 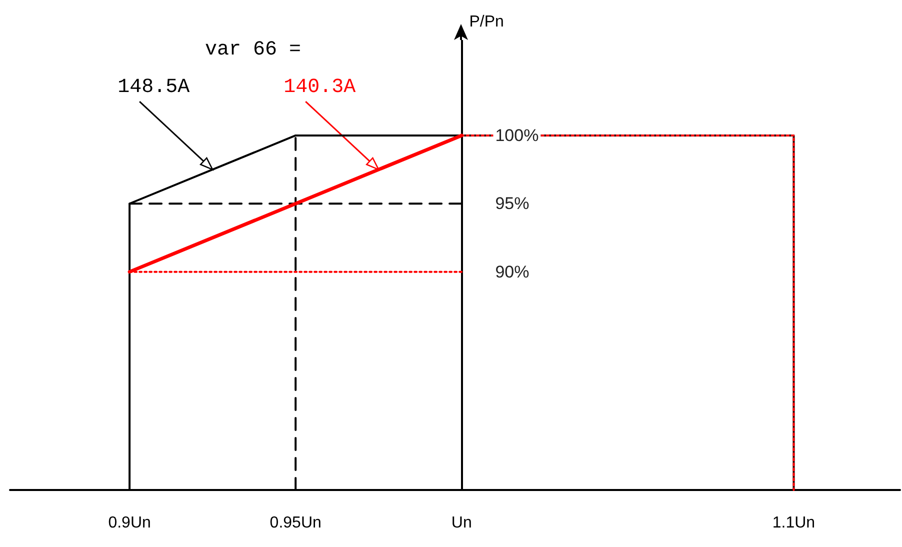 I want to click on y-axis-title: P/Pn, so click(x=486, y=22).